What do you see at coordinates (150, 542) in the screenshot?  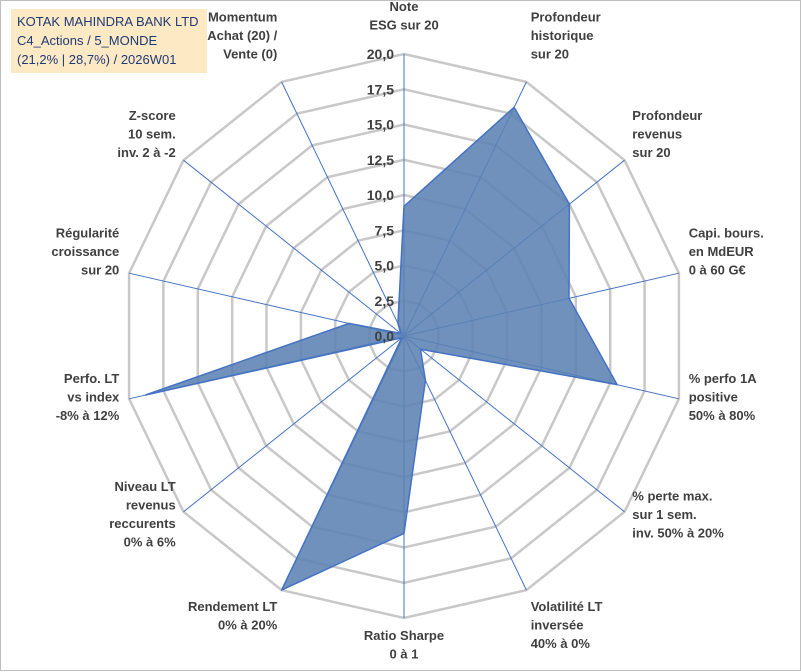 I see `axis-label-line: 0% à 6%` at bounding box center [150, 542].